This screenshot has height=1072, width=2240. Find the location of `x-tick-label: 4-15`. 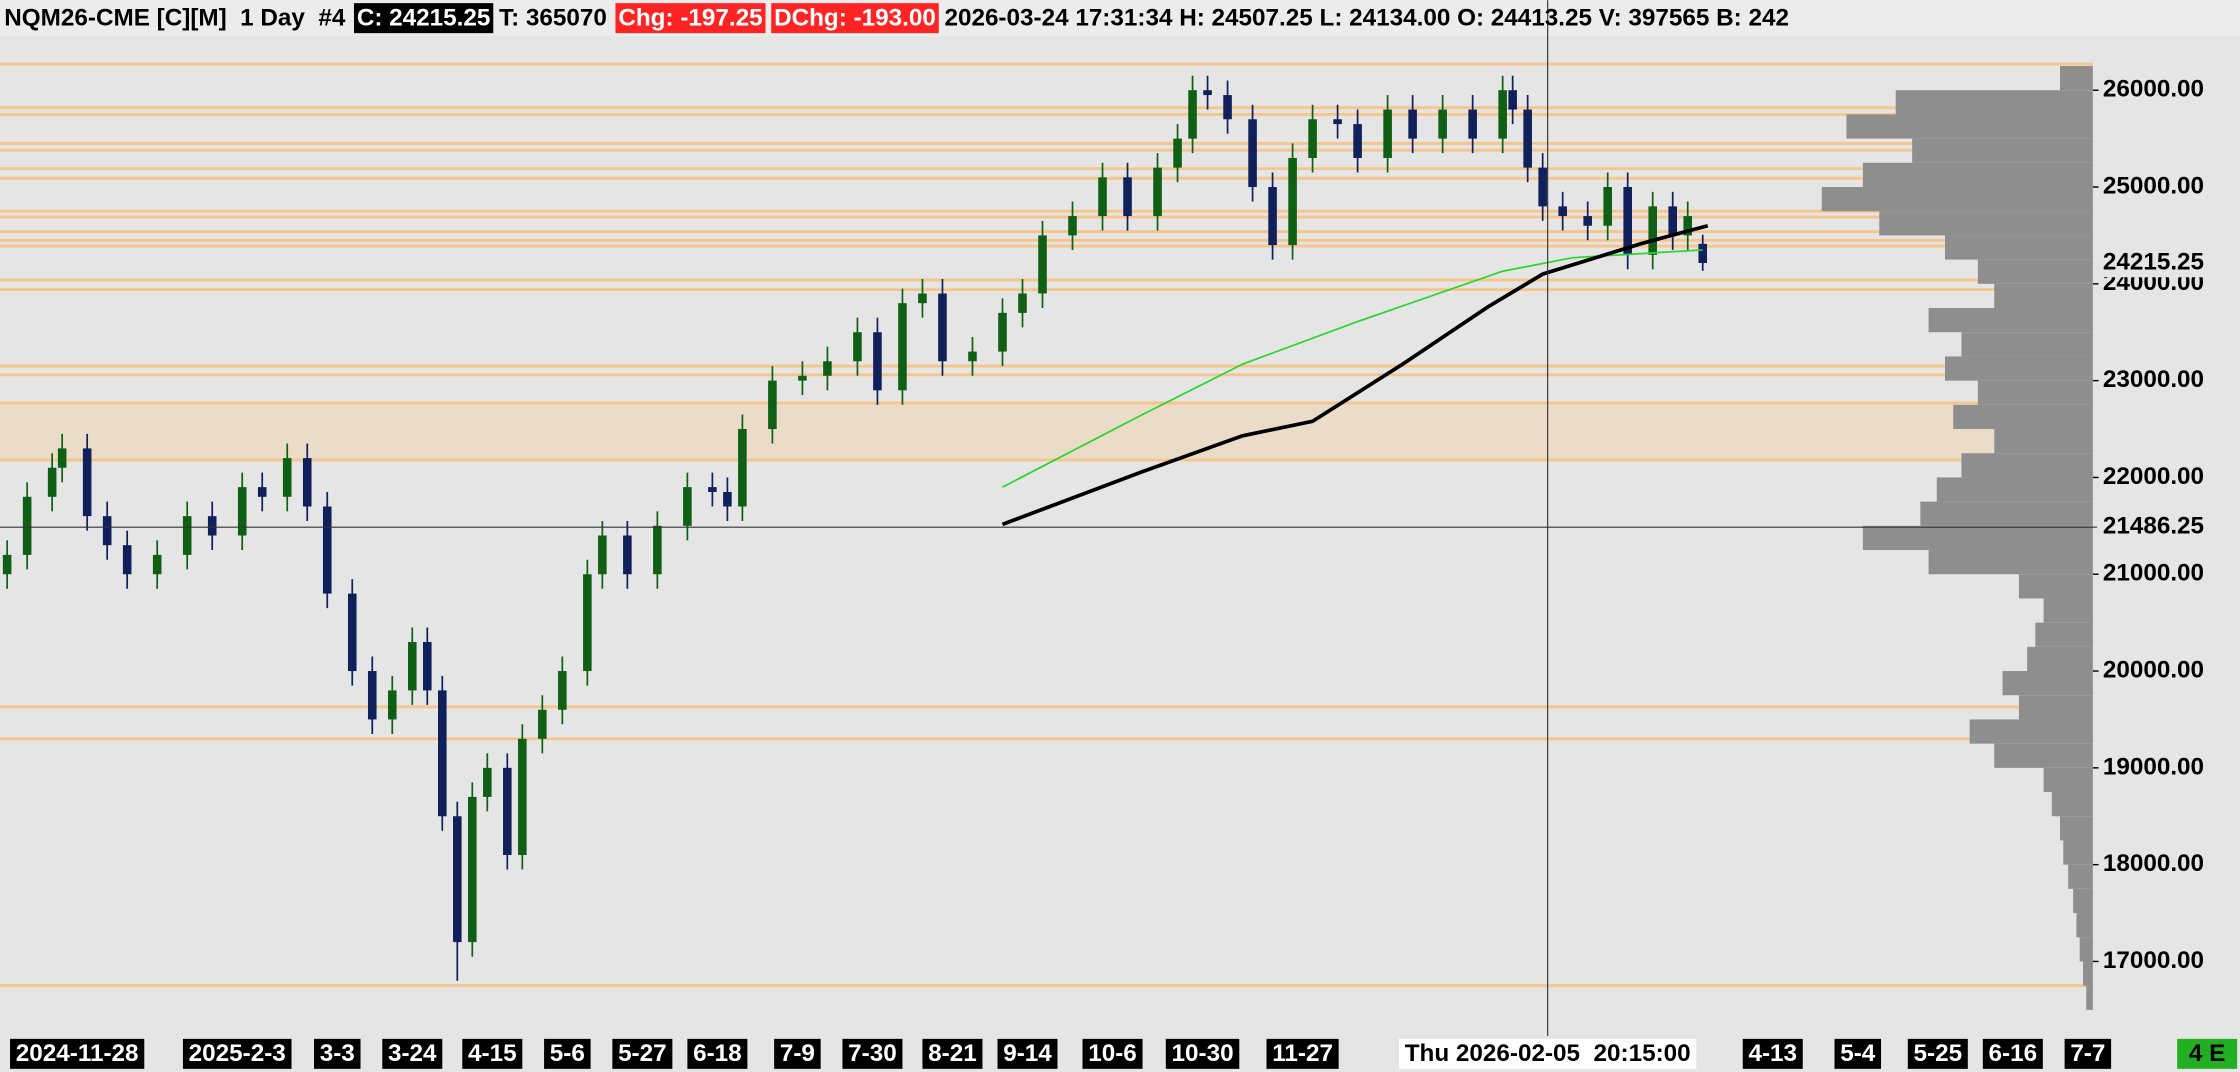

x-tick-label: 4-15 is located at coordinates (492, 1053).